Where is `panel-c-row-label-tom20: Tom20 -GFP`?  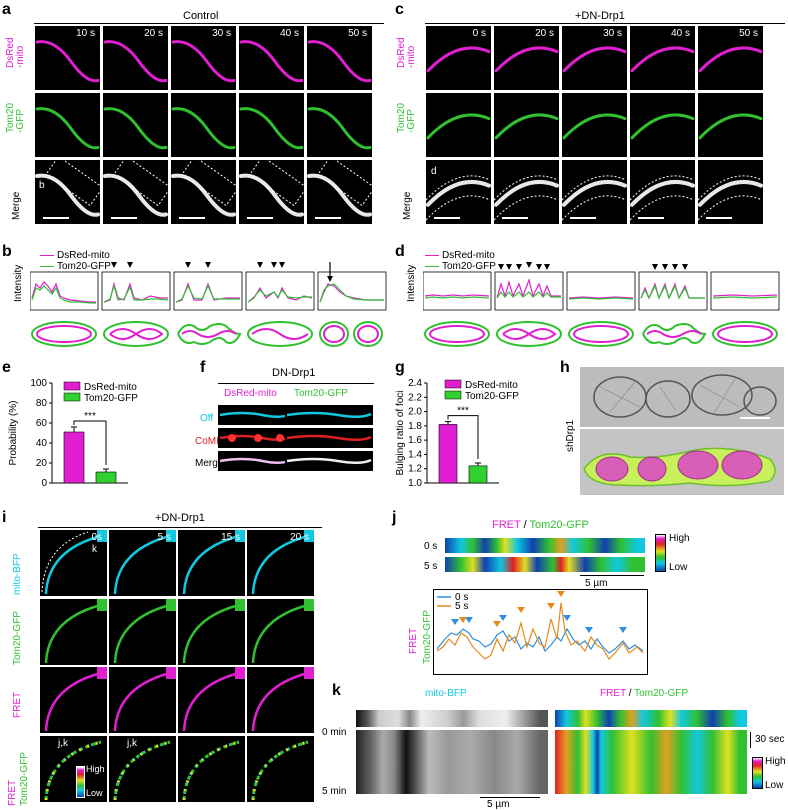 panel-c-row-label-tom20: Tom20 -GFP is located at coordinates (406, 117).